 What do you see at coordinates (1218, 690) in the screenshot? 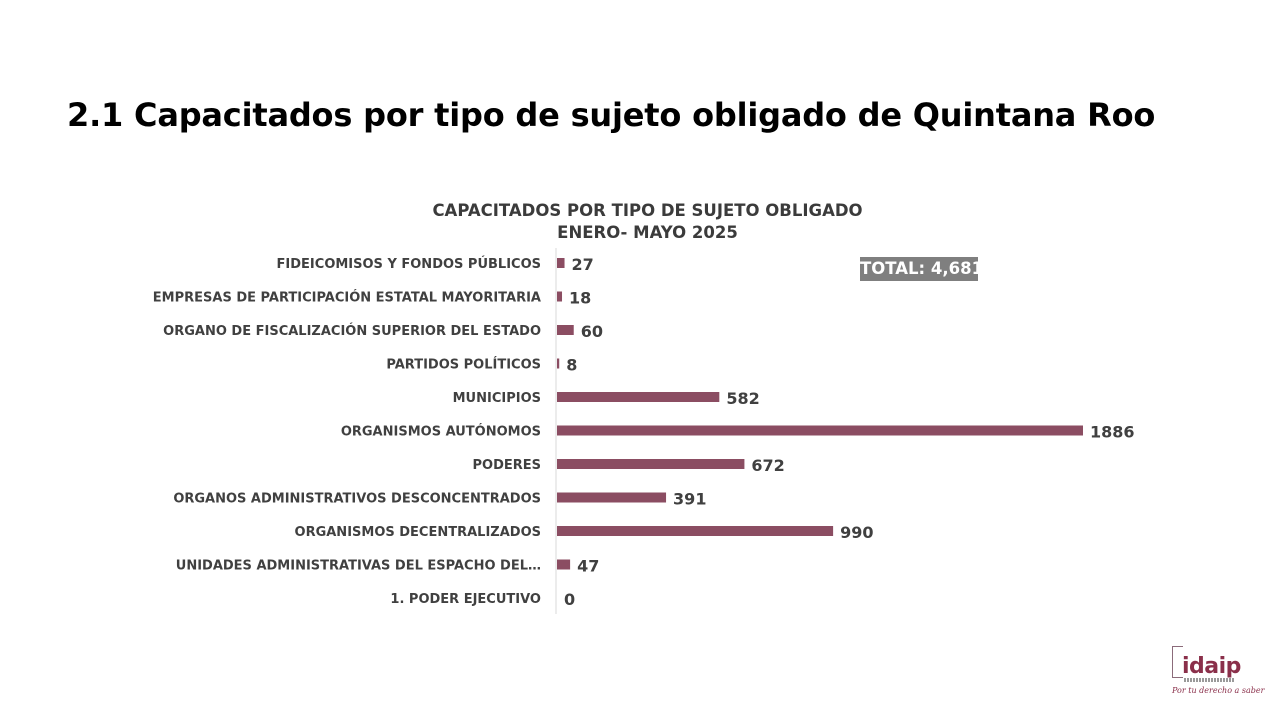
I see `logo-slogan: Por tu derecho a saber` at bounding box center [1218, 690].